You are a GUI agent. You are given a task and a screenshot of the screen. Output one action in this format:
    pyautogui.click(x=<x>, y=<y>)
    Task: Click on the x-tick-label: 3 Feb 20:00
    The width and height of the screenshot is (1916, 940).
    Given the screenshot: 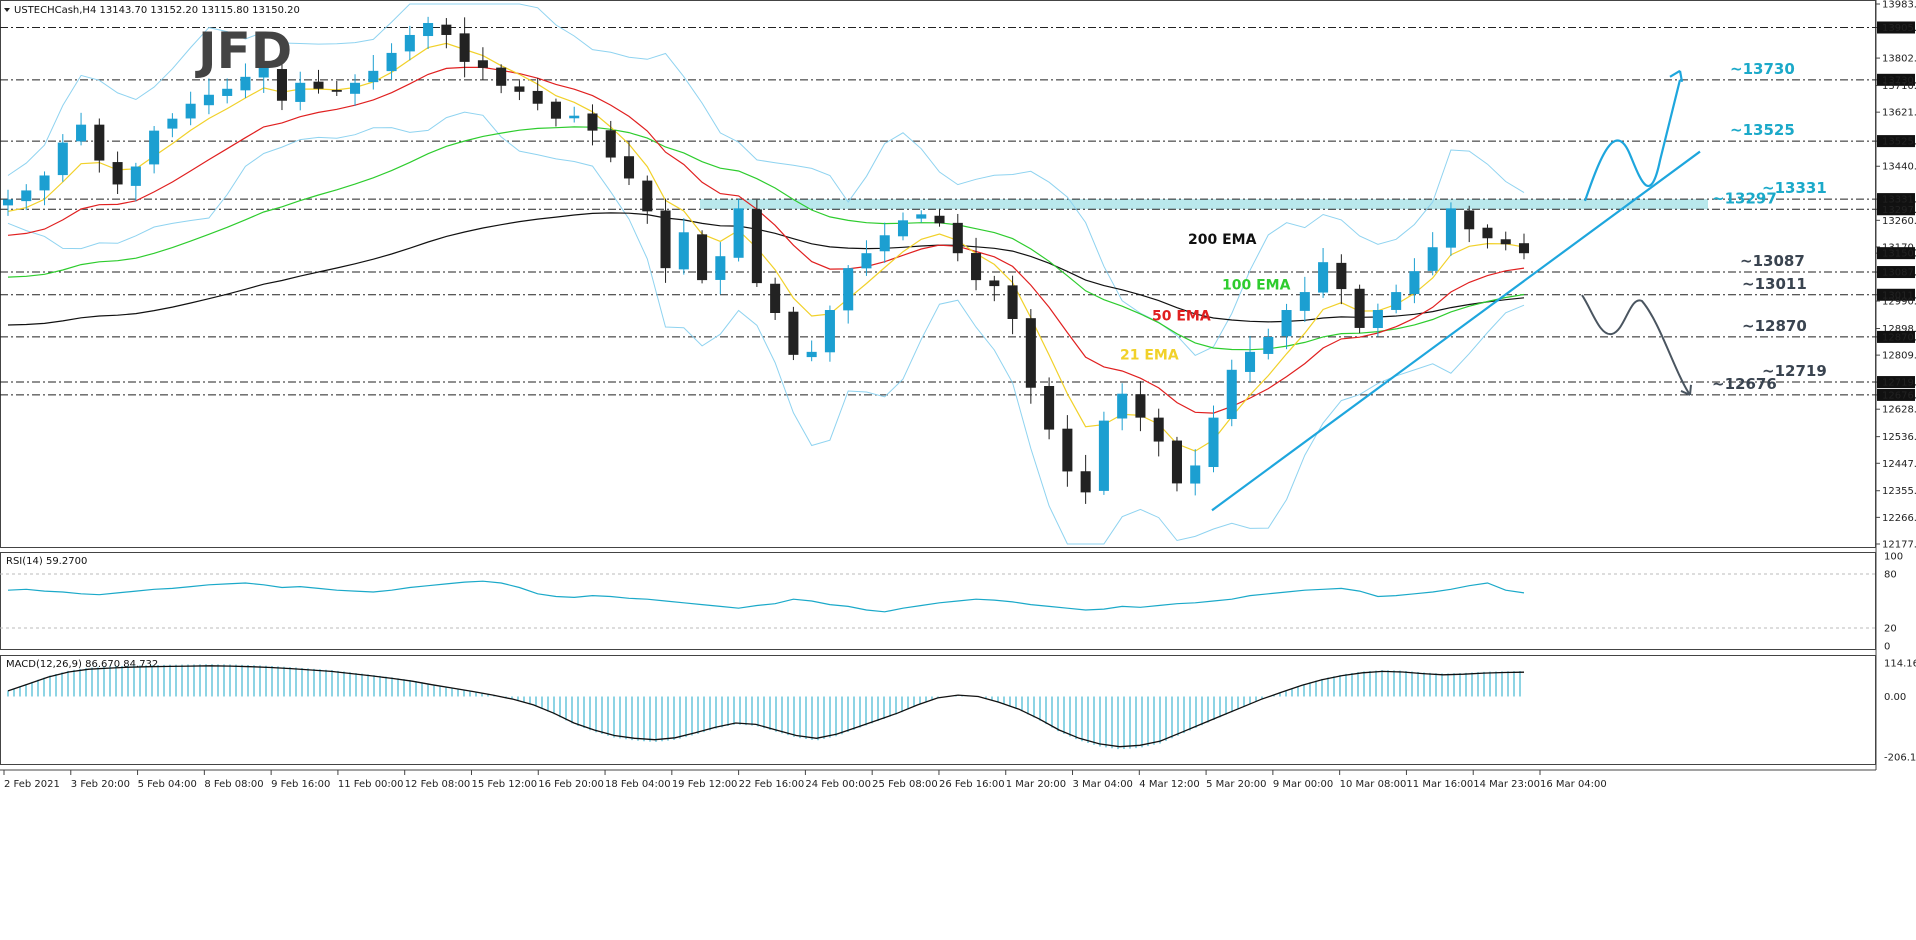 What is the action you would take?
    pyautogui.click(x=100, y=784)
    